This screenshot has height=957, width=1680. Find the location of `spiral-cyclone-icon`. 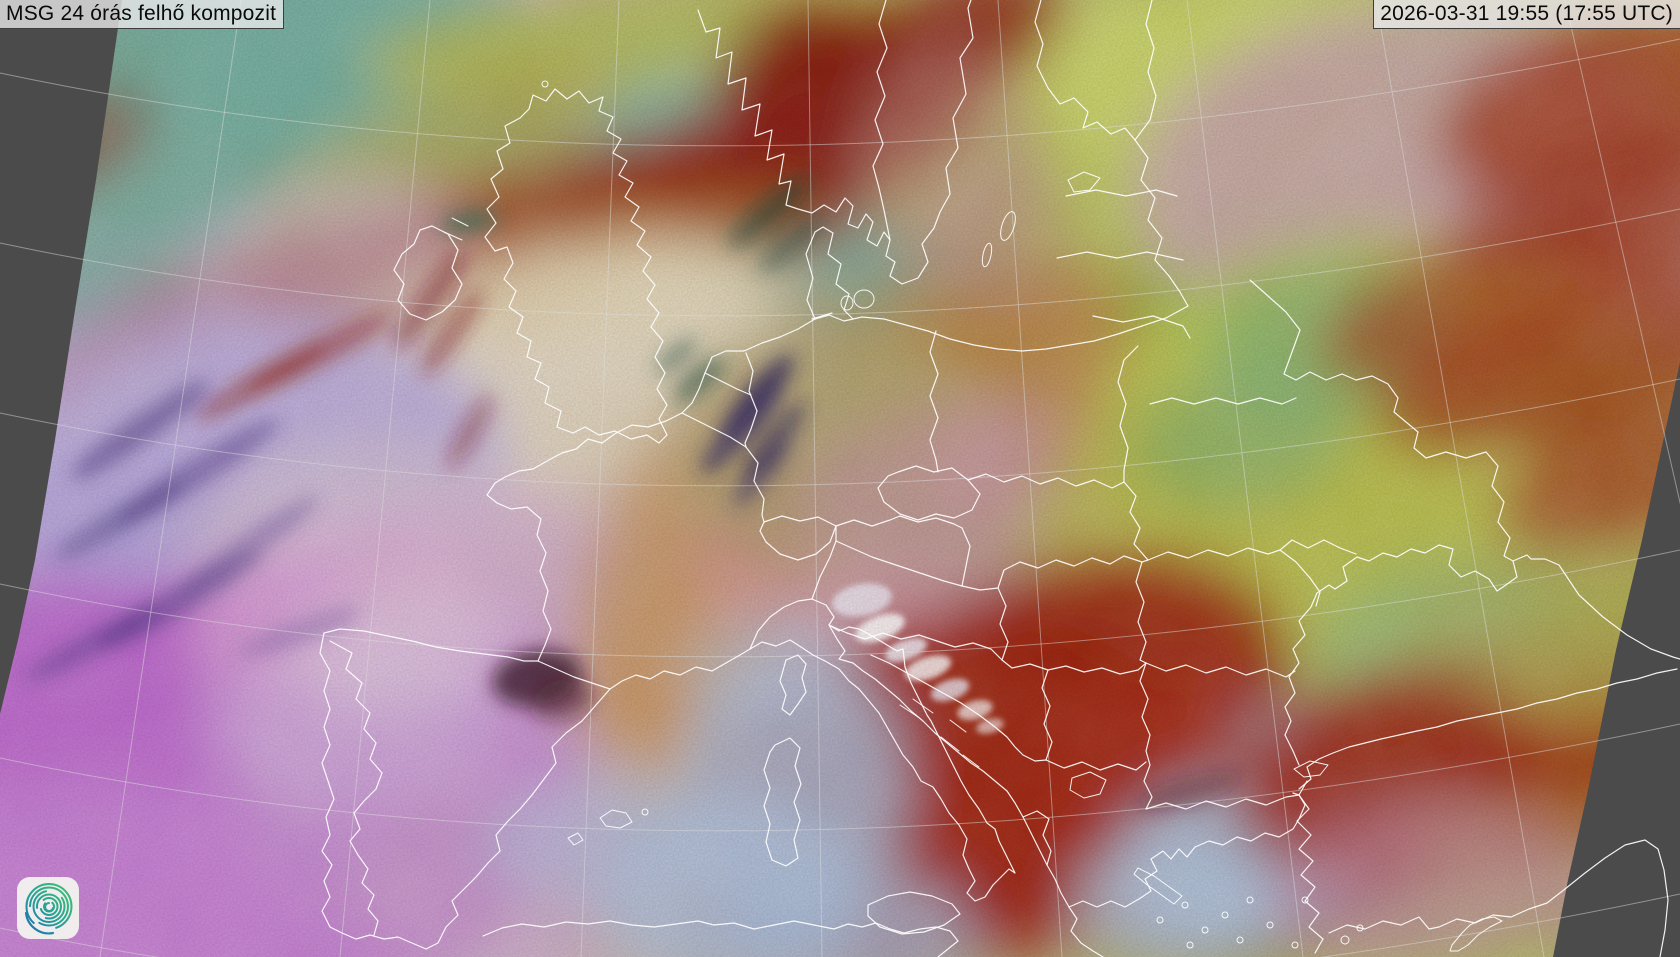

spiral-cyclone-icon is located at coordinates (48, 909).